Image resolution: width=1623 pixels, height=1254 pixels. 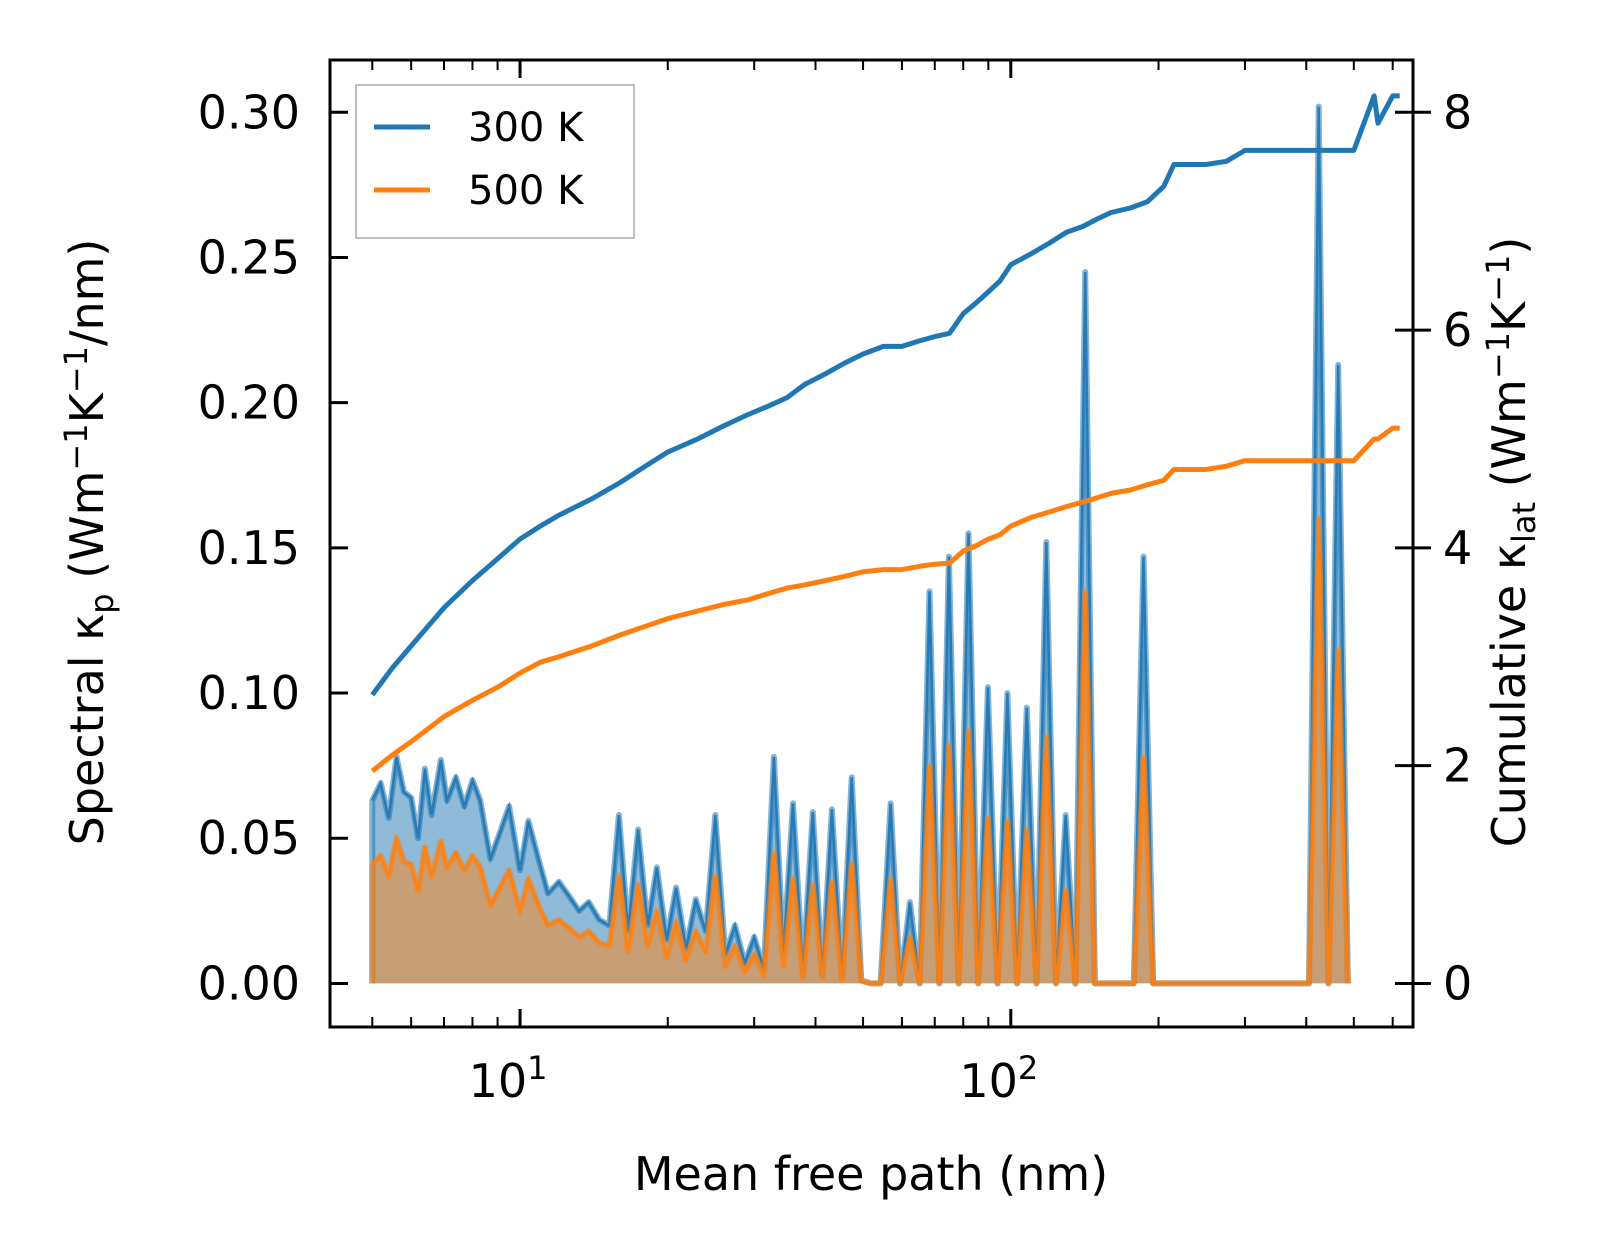 I want to click on y-axis-left-title: Spectral κp (Wm−1K−1/nm), so click(x=89, y=542).